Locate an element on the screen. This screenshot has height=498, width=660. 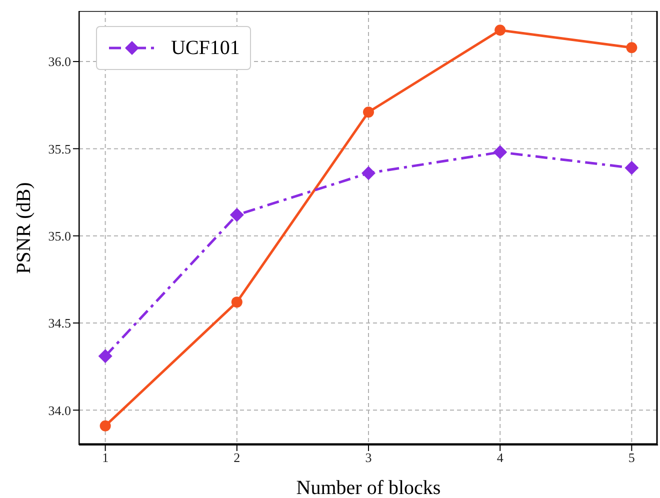
y-tick-label: 35.0 is located at coordinates (59, 236).